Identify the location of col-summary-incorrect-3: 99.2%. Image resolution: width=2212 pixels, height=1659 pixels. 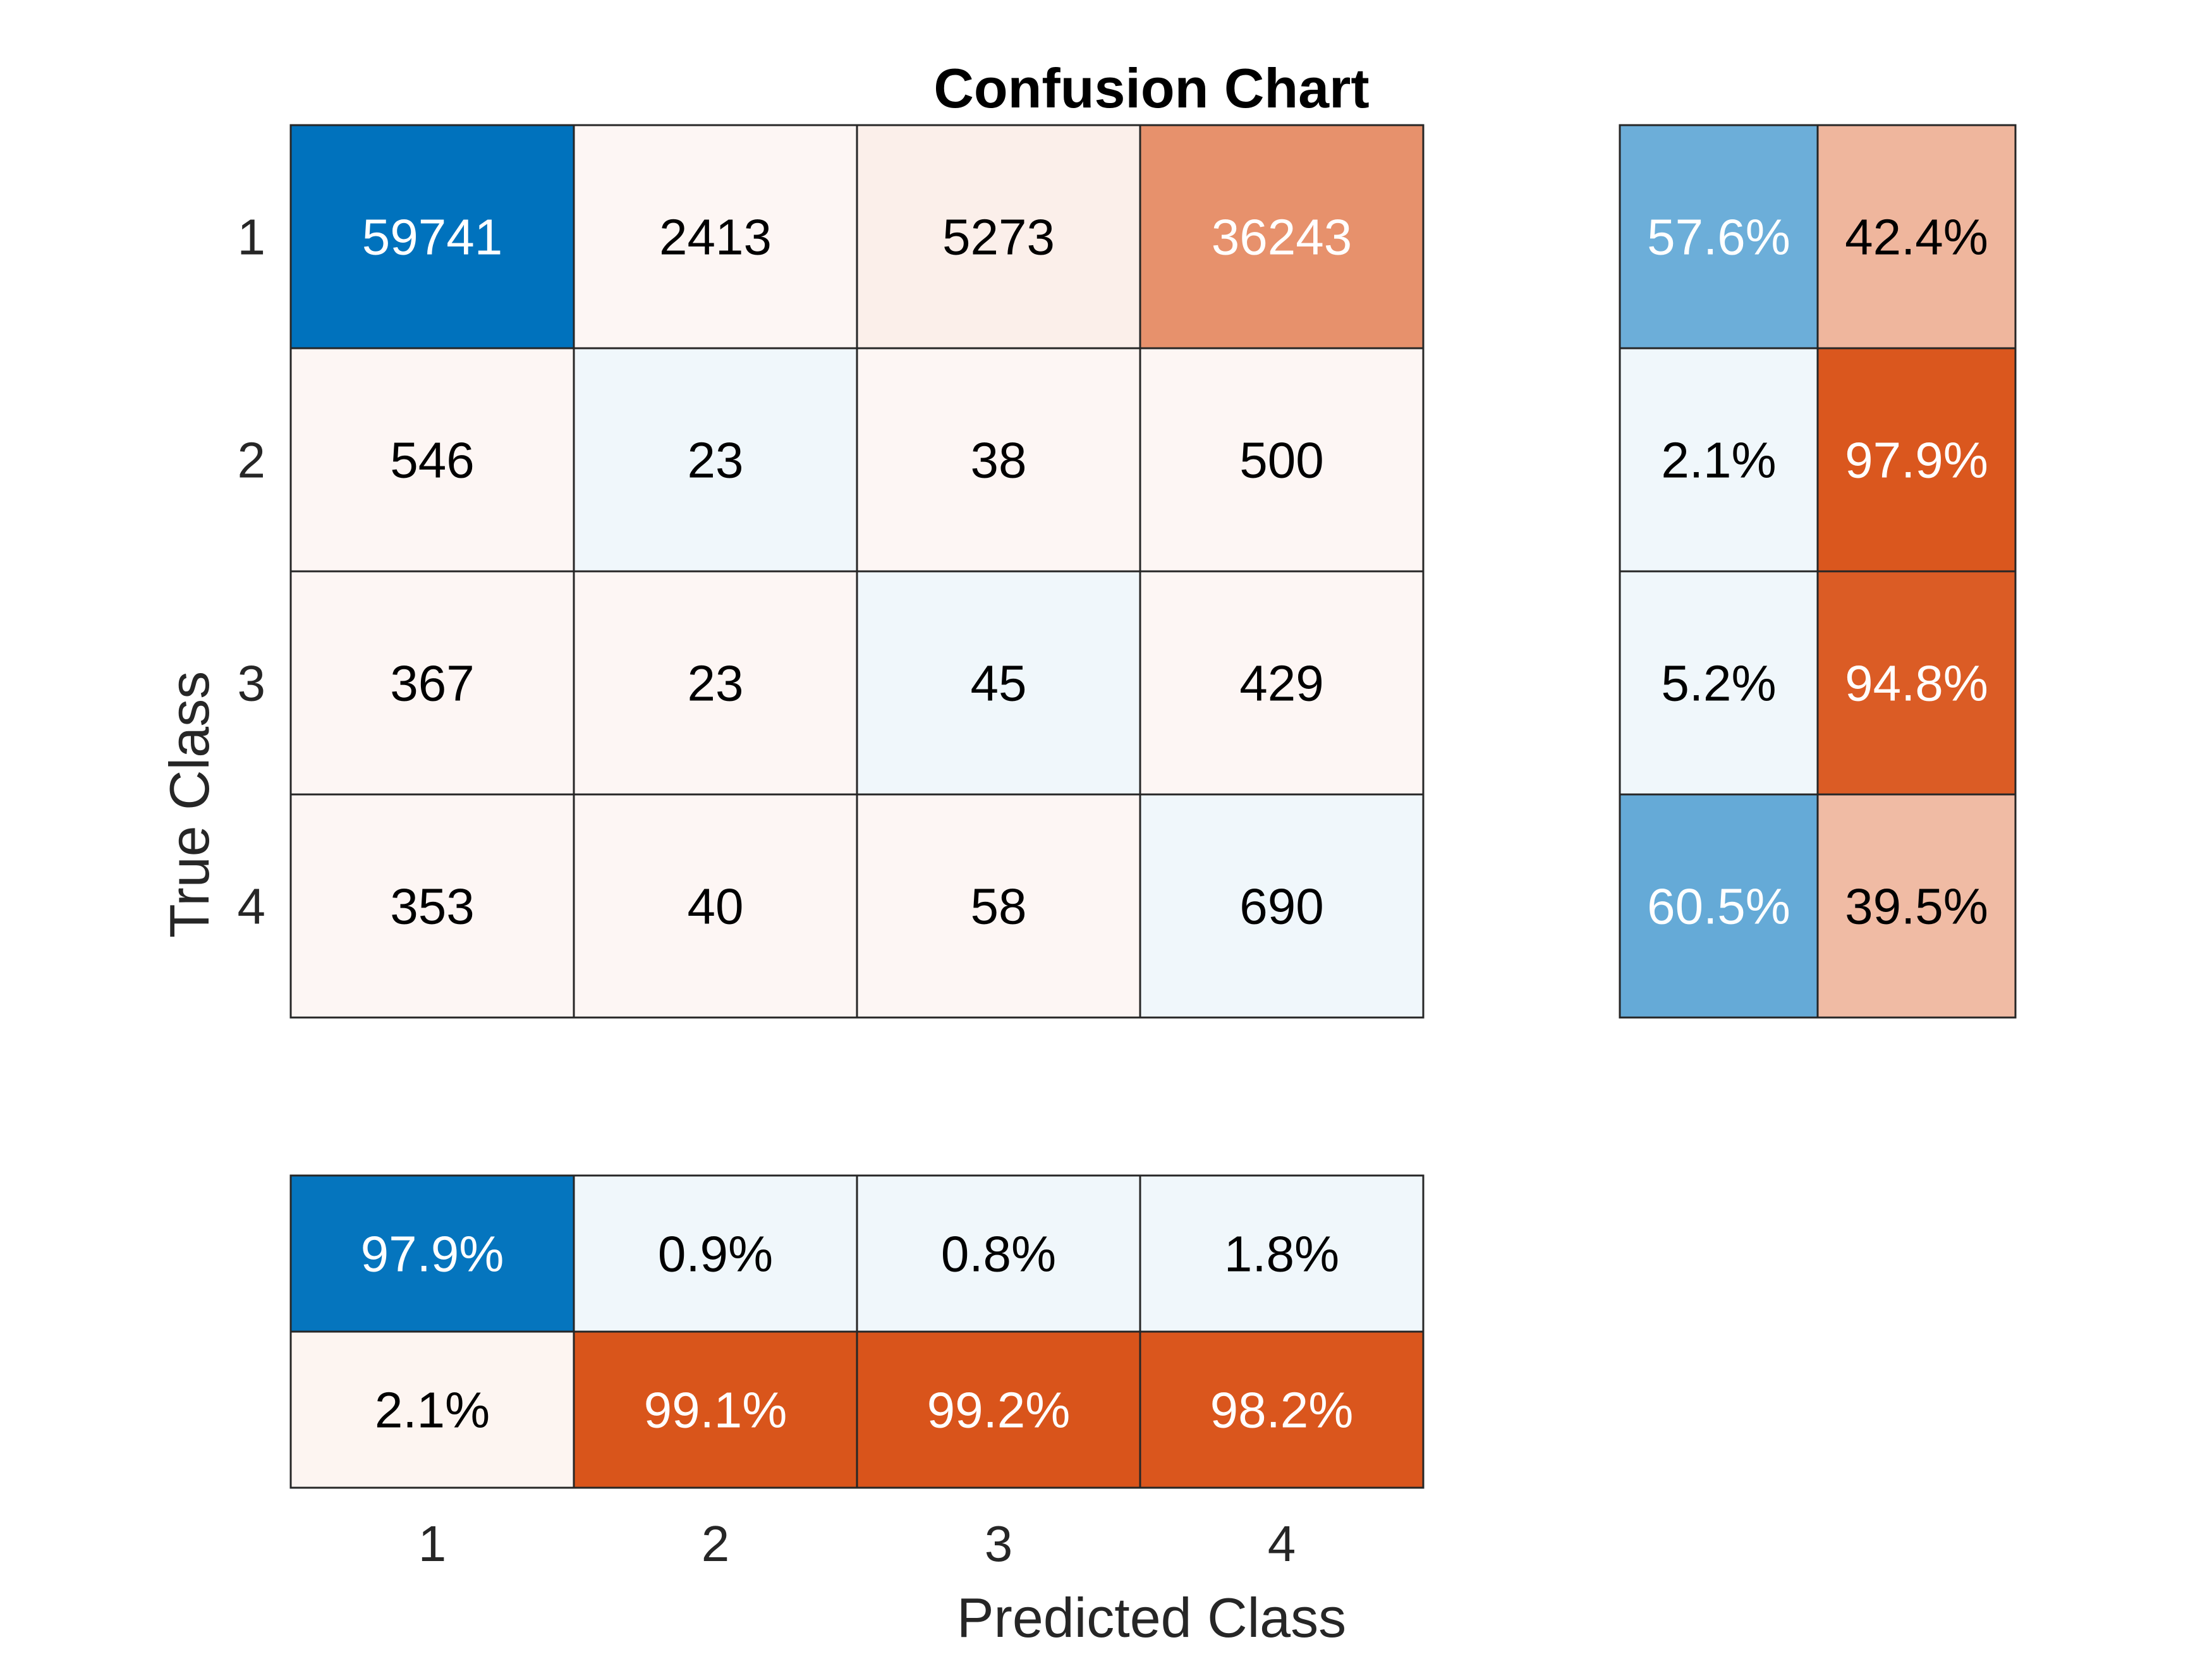
(998, 1409).